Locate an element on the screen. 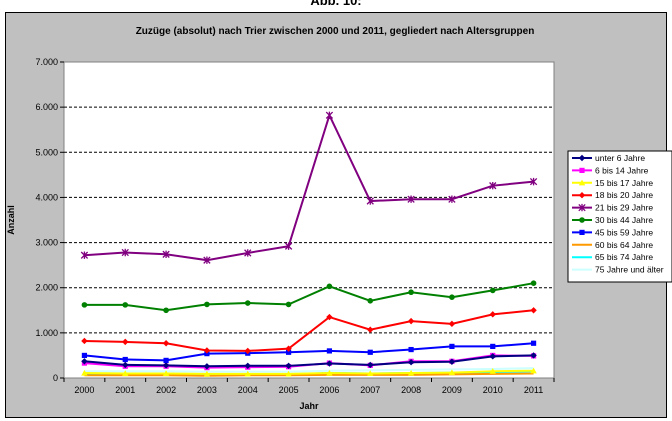 The image size is (672, 421). y-axis-title: Anzahl is located at coordinates (11, 220).